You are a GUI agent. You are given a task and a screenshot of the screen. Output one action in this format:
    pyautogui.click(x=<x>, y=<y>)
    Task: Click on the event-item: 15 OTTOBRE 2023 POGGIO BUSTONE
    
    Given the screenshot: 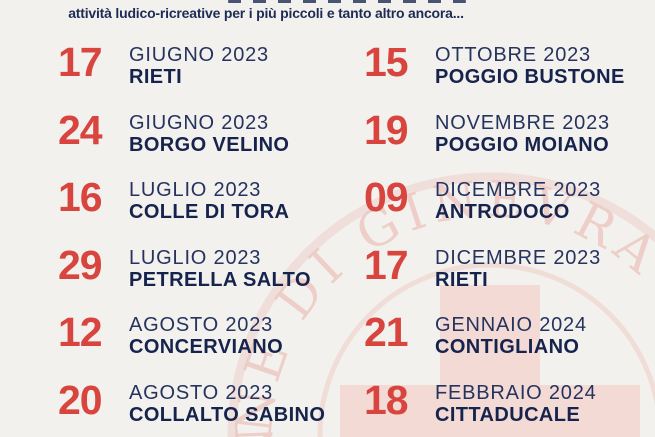 What is the action you would take?
    pyautogui.click(x=494, y=75)
    